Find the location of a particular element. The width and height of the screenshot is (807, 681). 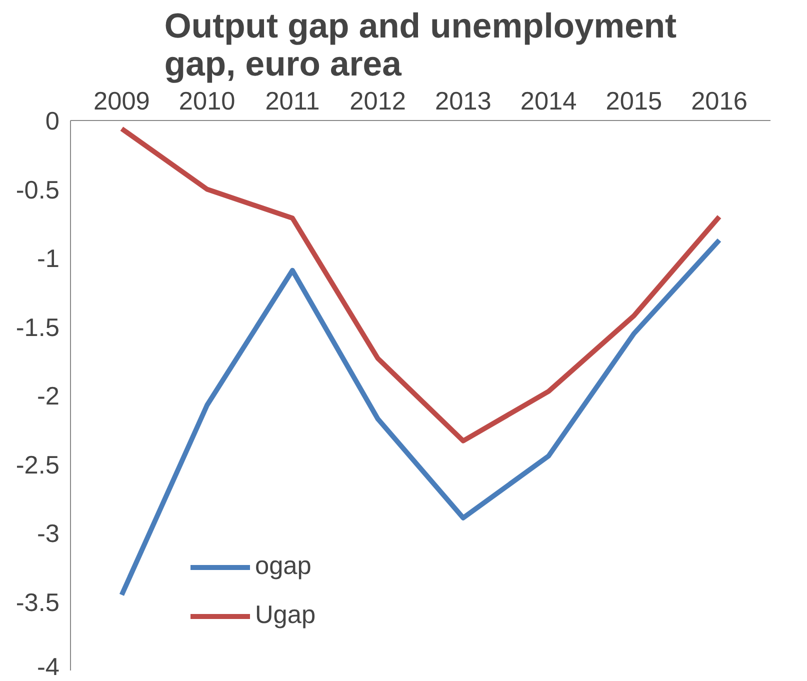

x-tick-label: 2011 is located at coordinates (292, 102).